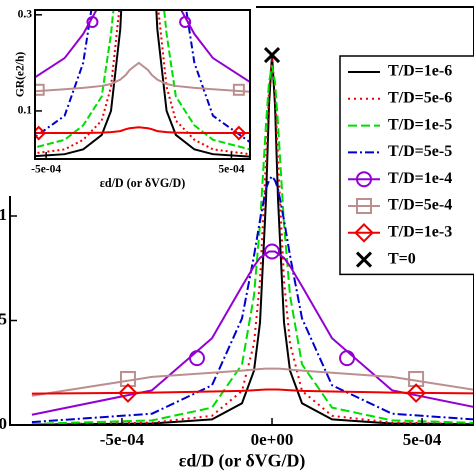  What do you see at coordinates (3, 423) in the screenshot?
I see `y-tick-label: 0` at bounding box center [3, 423].